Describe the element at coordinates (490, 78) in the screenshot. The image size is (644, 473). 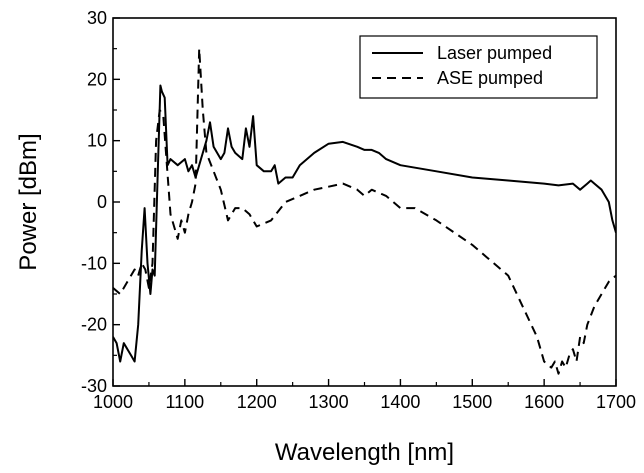
I see `legend-label-ase: ASE pumped` at that location.